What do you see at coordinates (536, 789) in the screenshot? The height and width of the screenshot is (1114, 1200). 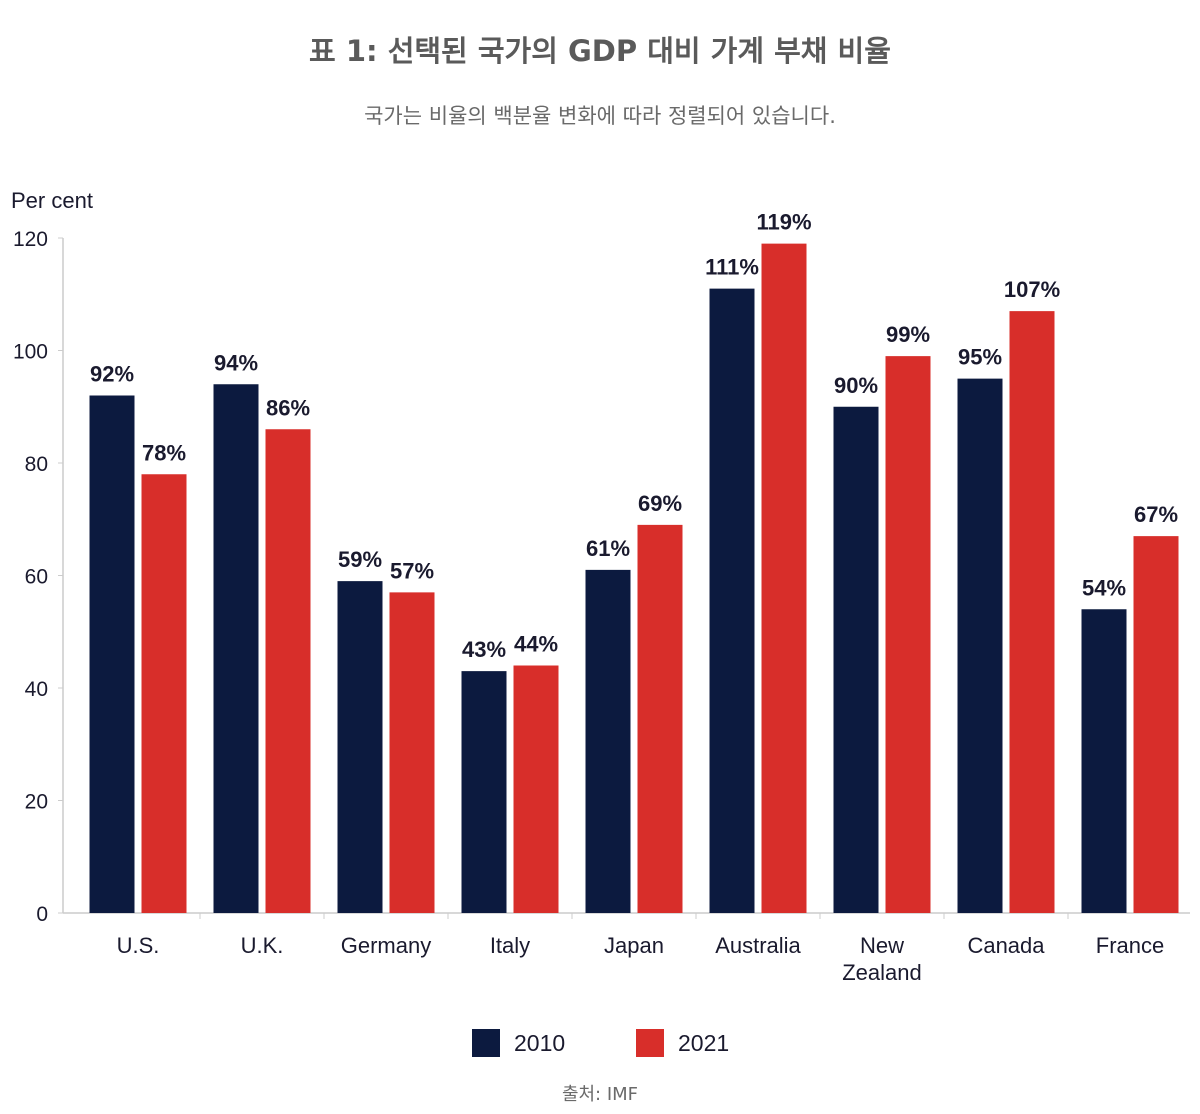 I see `bar-2021-italy` at bounding box center [536, 789].